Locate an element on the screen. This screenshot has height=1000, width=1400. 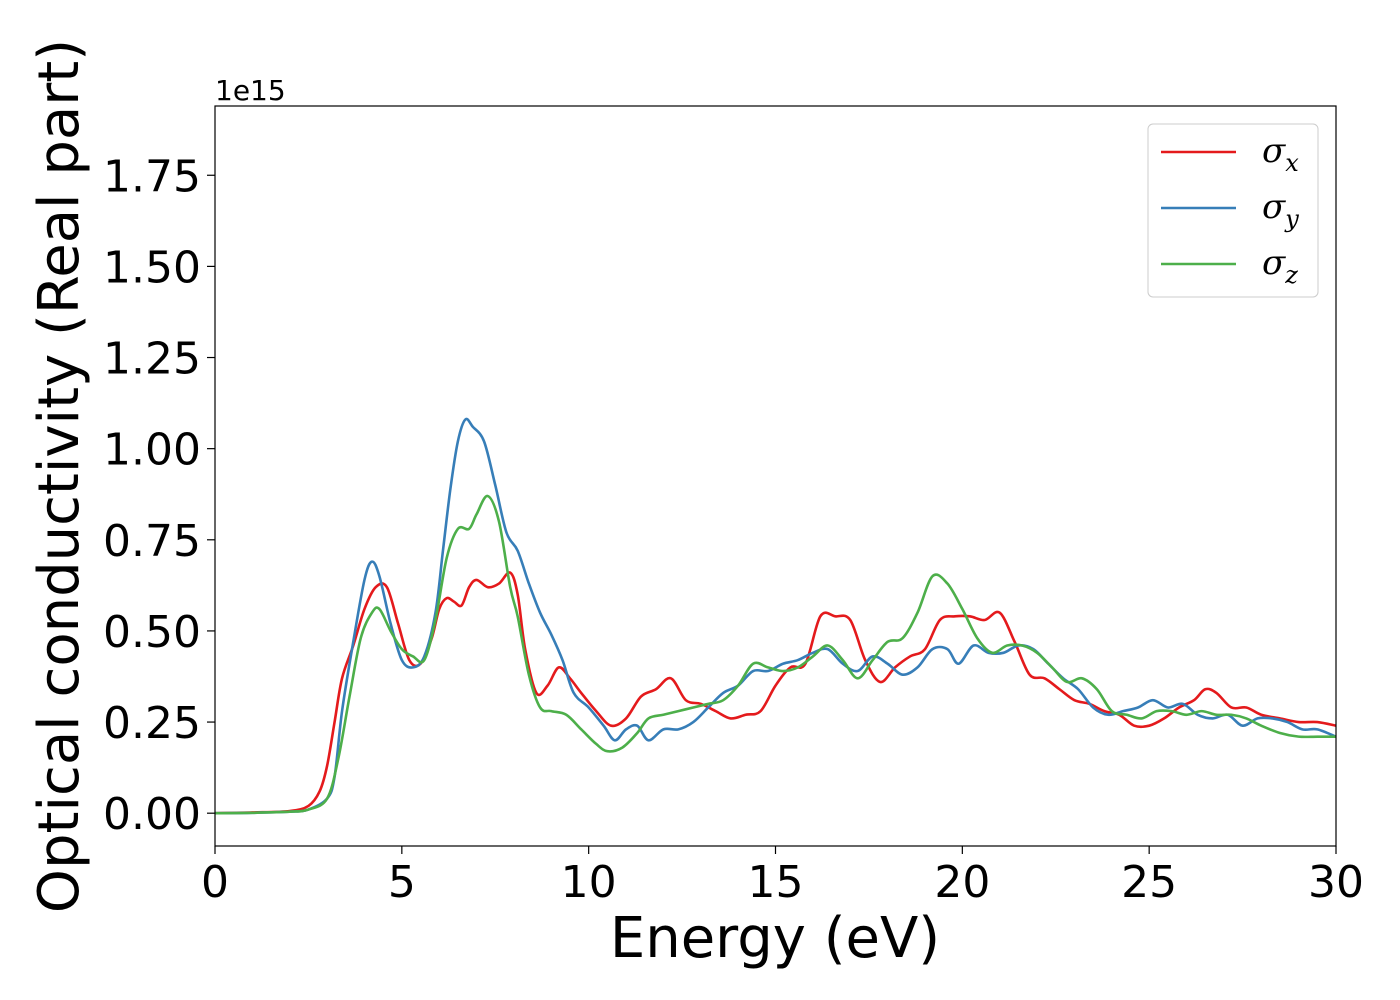
x-axis-title: Energy (eV) is located at coordinates (775, 938).